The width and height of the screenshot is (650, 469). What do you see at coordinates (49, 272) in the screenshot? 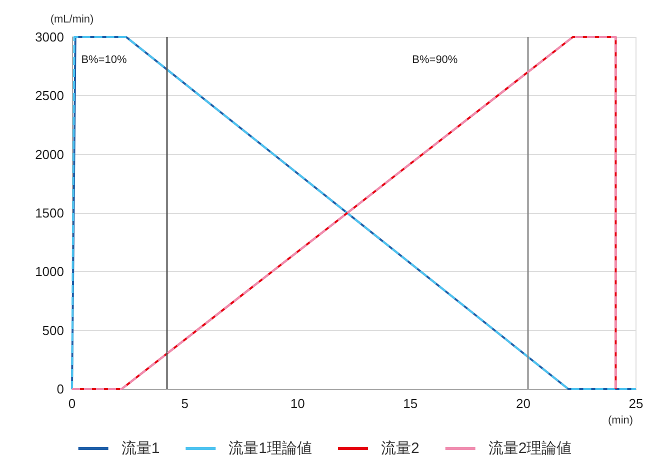
I see `y-tick-label: 1000` at bounding box center [49, 272].